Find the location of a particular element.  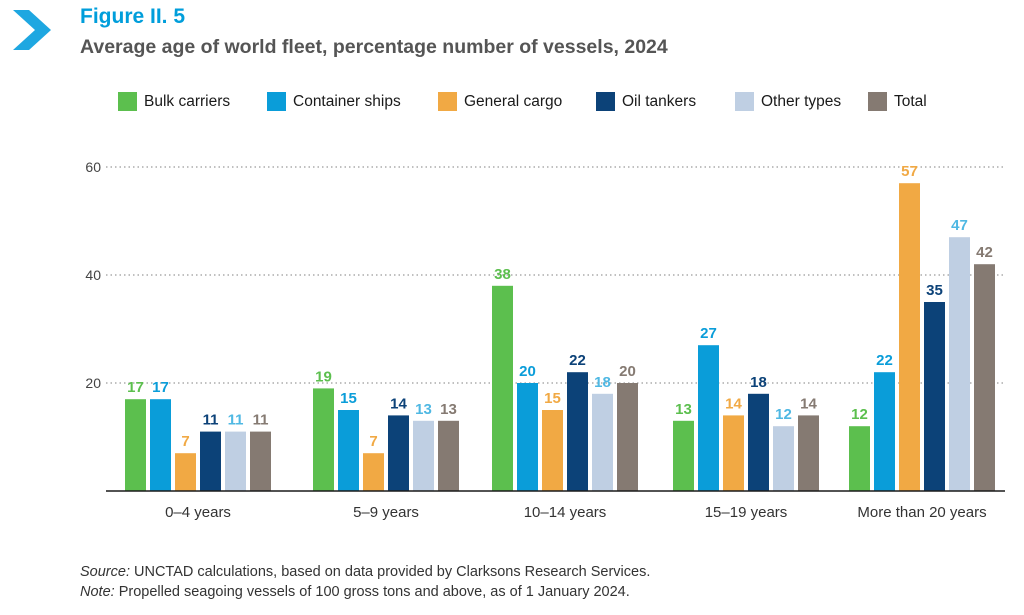

data-label: 42 is located at coordinates (984, 252).